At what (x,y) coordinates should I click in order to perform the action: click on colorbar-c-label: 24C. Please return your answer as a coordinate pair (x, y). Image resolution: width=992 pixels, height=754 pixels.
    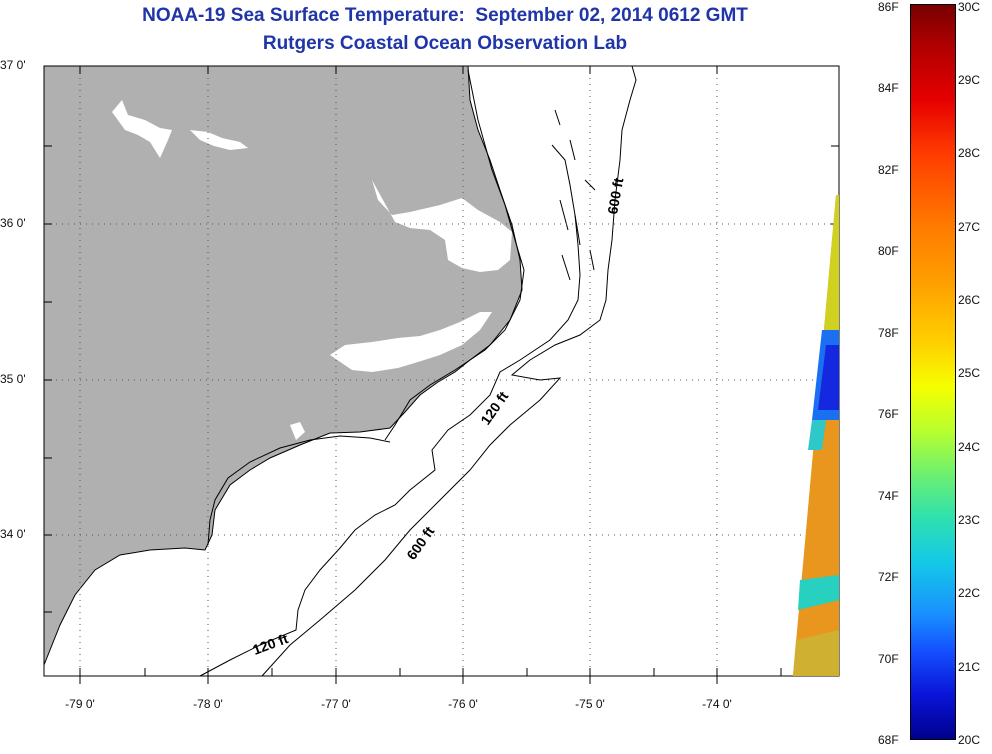
    Looking at the image, I should click on (969, 447).